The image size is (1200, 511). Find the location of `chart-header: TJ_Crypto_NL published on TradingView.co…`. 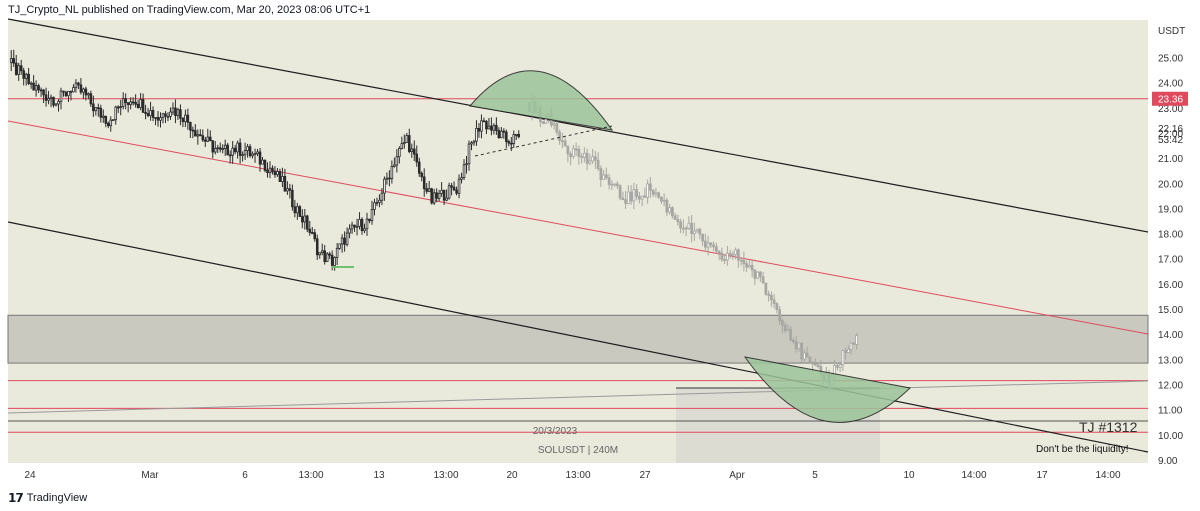

chart-header: TJ_Crypto_NL published on TradingView.co… is located at coordinates (189, 10).